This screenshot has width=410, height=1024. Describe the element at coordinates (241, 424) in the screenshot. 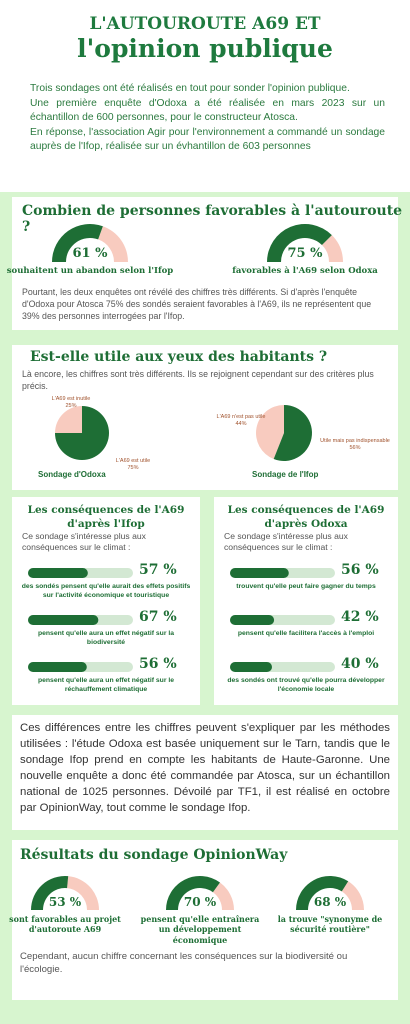

I see `pie-value: 44%` at that location.